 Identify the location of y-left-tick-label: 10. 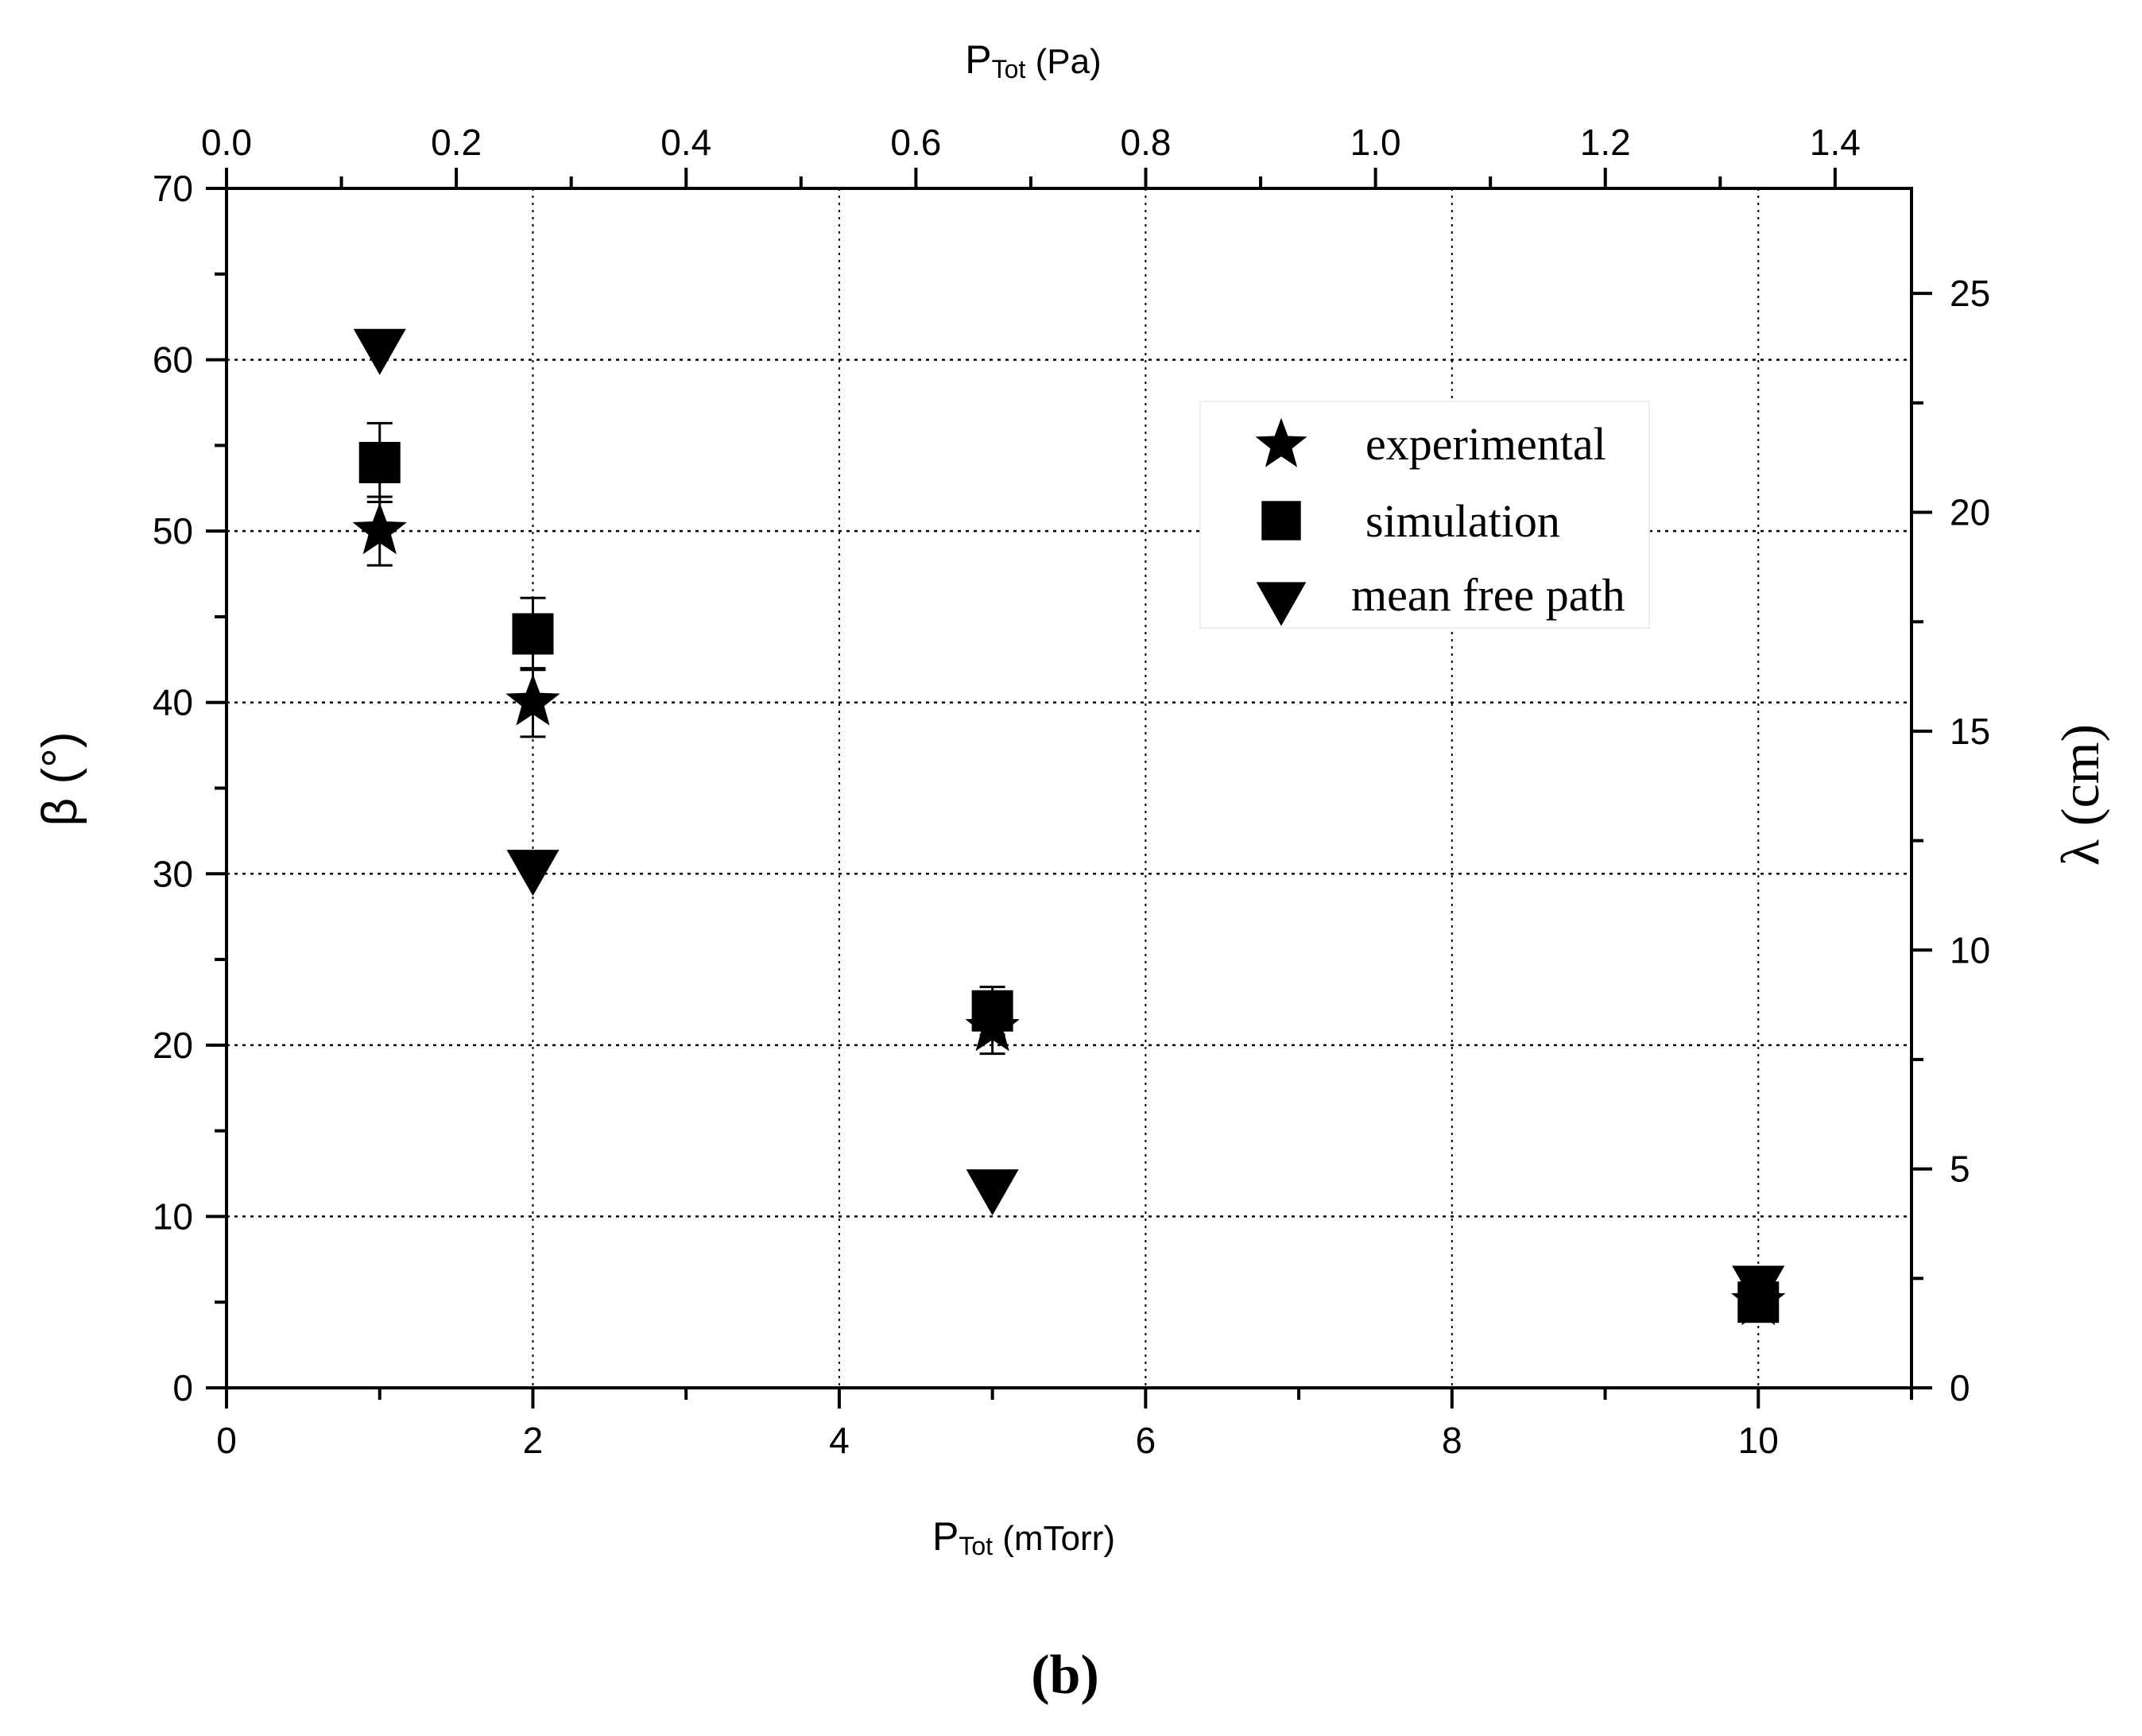
(173, 1216).